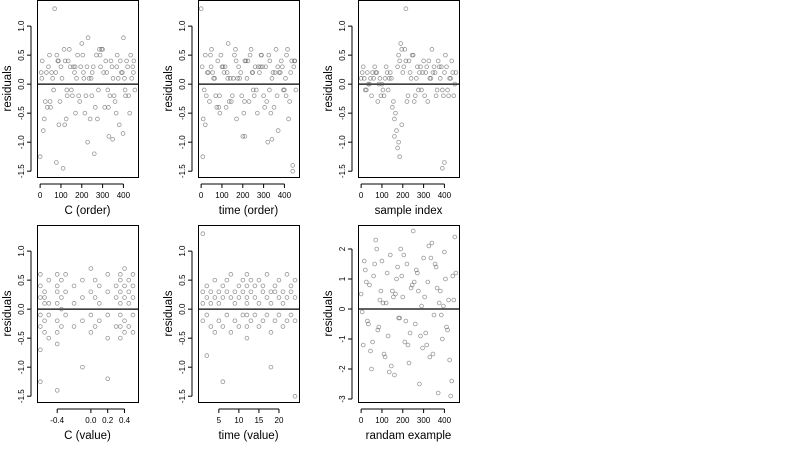 This screenshot has height=450, width=800. I want to click on x-axis-title: sample index, so click(409, 211).